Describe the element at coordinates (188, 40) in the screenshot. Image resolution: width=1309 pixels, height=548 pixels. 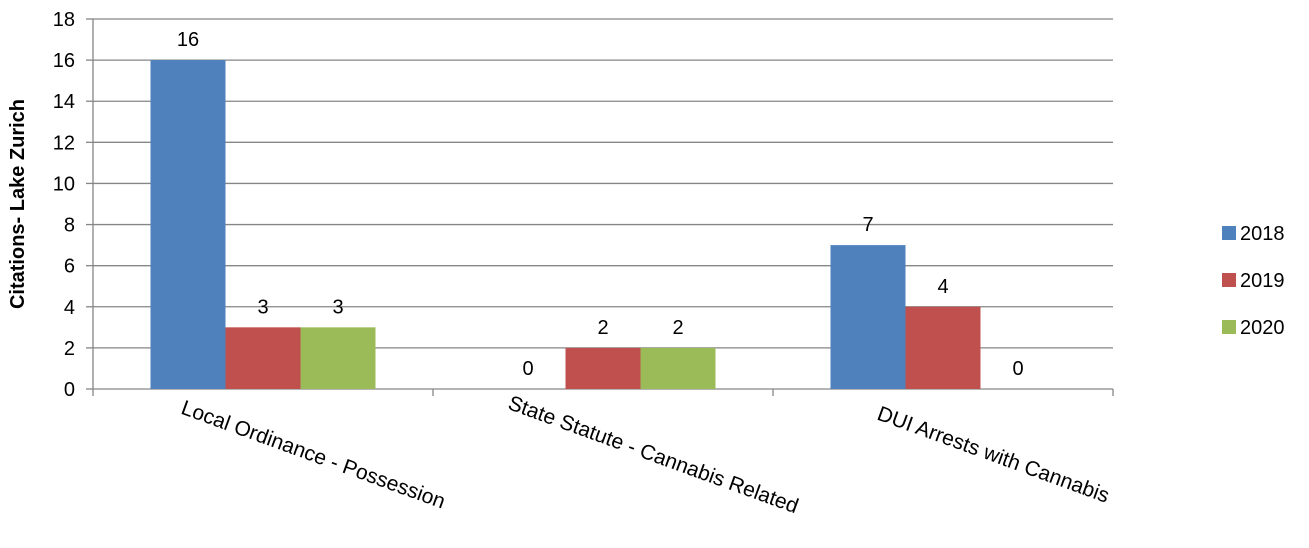
I see `data-label: 16` at that location.